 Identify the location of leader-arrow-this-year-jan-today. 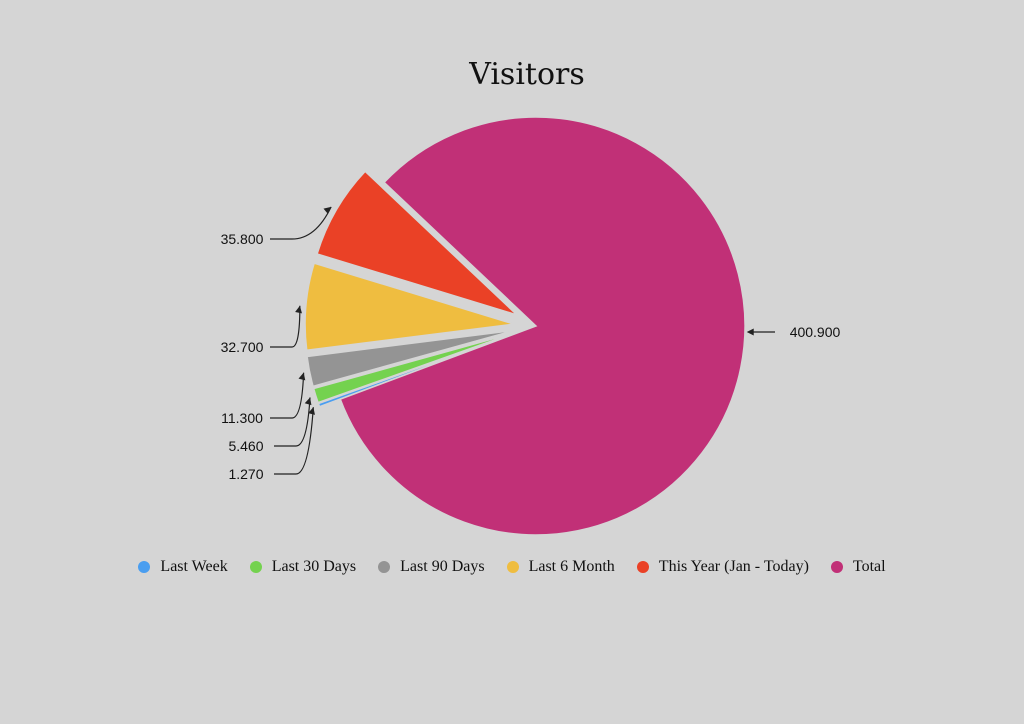
(327, 210).